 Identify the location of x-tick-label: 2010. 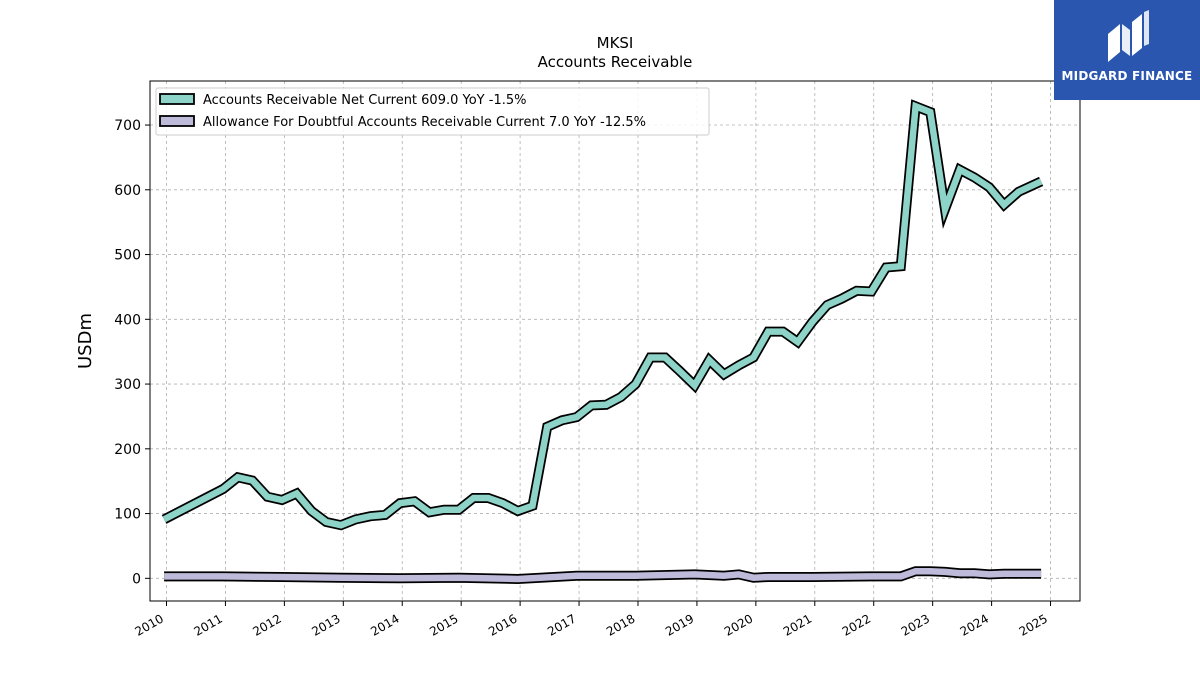
(149, 624).